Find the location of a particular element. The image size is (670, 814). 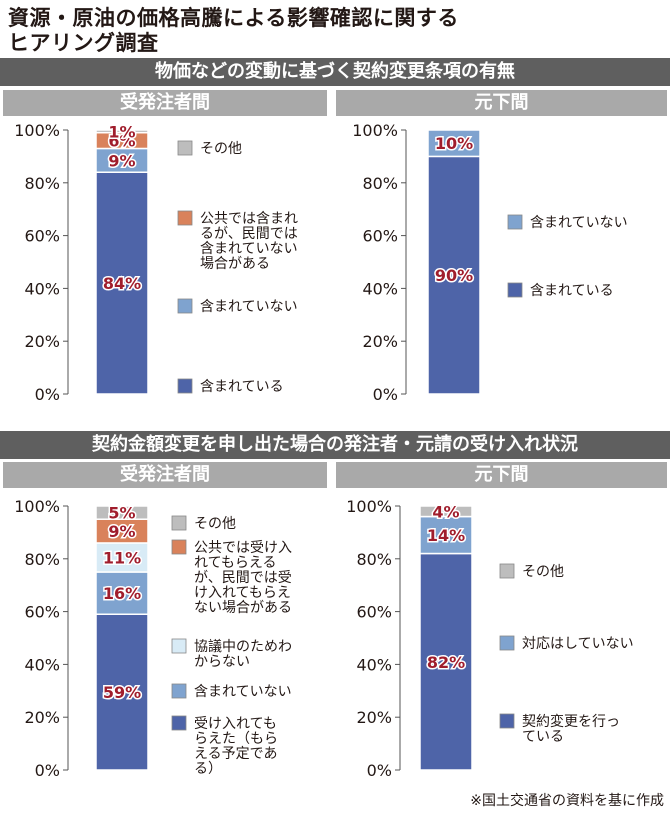

chart2-y-tick-label: 60% is located at coordinates (380, 236).